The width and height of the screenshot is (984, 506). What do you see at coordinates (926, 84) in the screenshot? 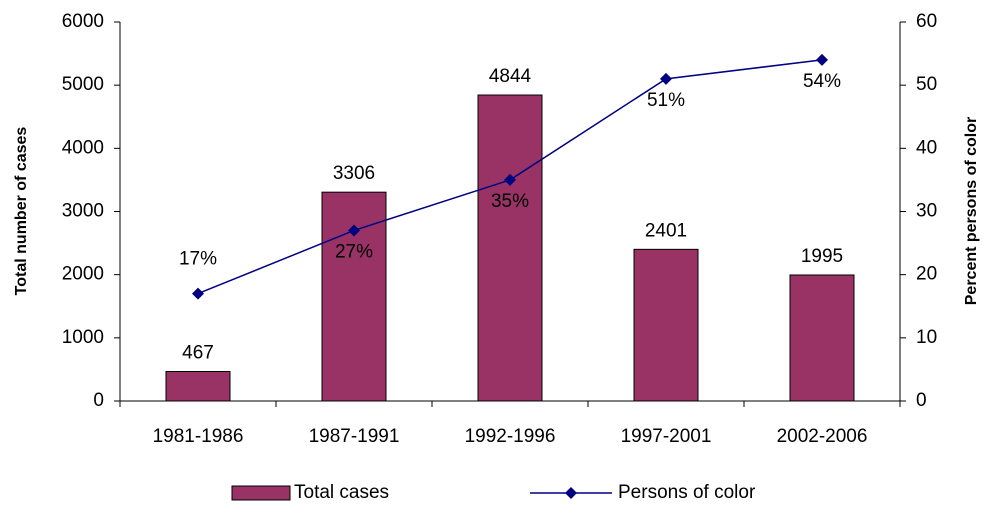
I see `y2-tick-label: 50` at bounding box center [926, 84].